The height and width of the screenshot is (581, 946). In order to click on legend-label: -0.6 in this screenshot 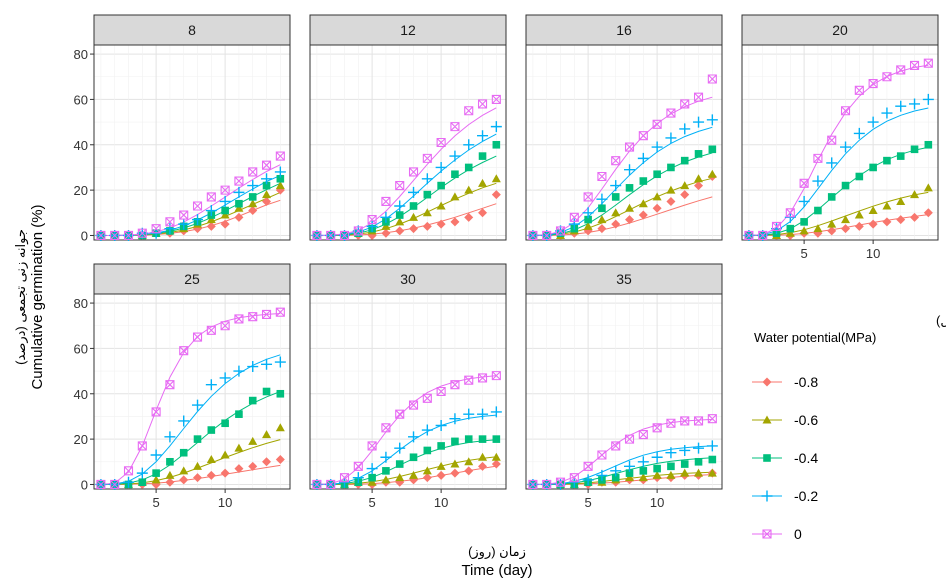, I will do `click(806, 420)`.